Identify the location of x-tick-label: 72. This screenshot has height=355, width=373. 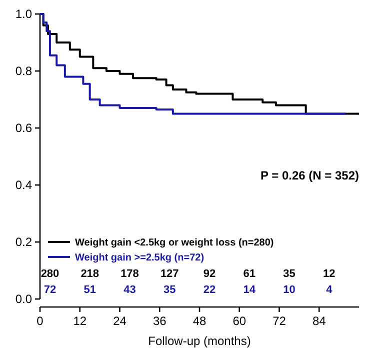
(279, 321).